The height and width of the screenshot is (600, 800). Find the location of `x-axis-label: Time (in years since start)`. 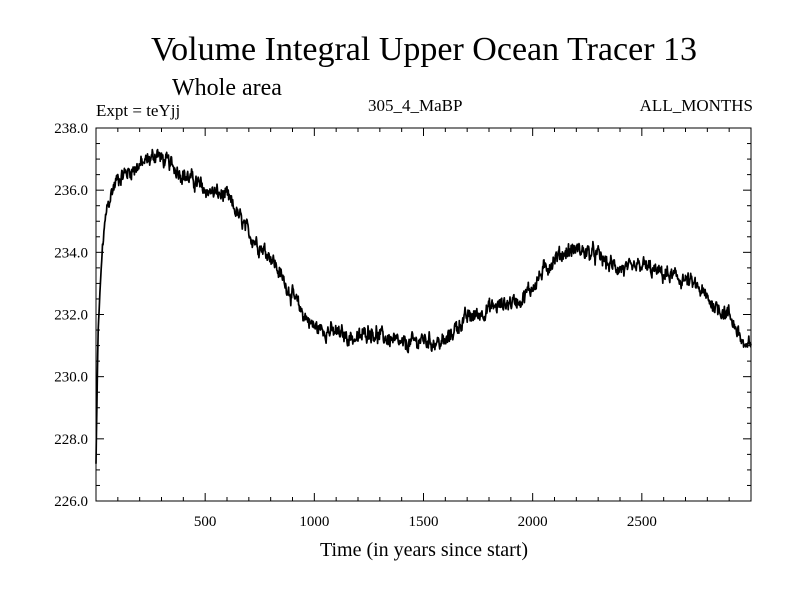

x-axis-label: Time (in years since start) is located at coordinates (424, 550).